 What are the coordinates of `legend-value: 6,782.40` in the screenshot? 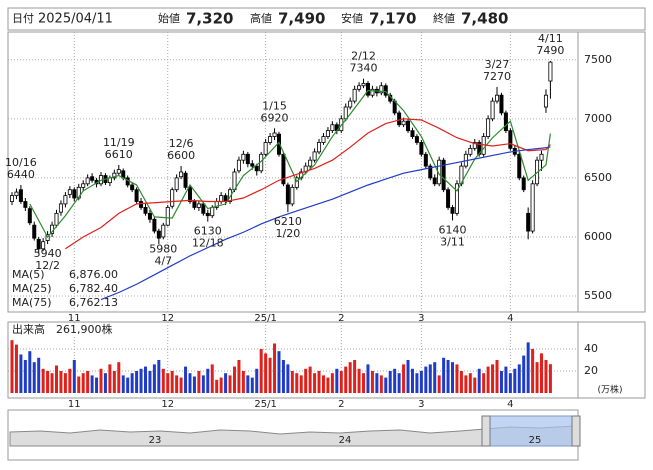 It's located at (93, 288).